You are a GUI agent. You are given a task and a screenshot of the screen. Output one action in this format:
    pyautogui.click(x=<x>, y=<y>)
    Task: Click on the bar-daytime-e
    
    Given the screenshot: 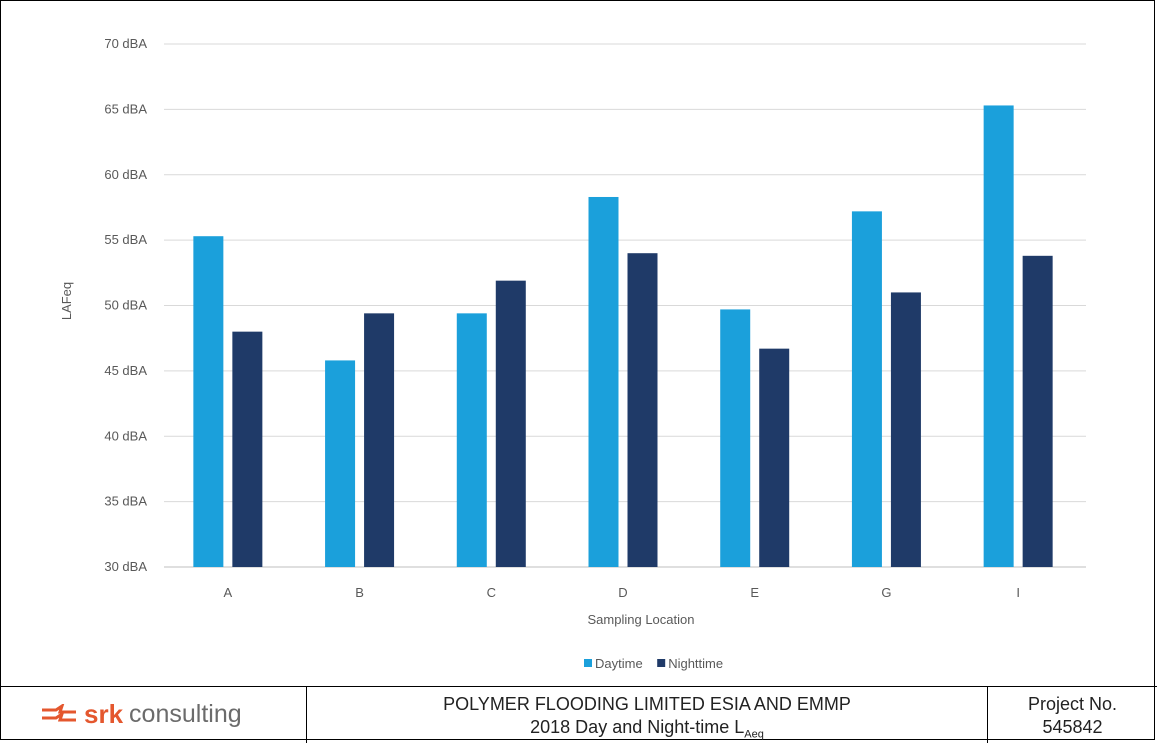 What is the action you would take?
    pyautogui.click(x=735, y=438)
    